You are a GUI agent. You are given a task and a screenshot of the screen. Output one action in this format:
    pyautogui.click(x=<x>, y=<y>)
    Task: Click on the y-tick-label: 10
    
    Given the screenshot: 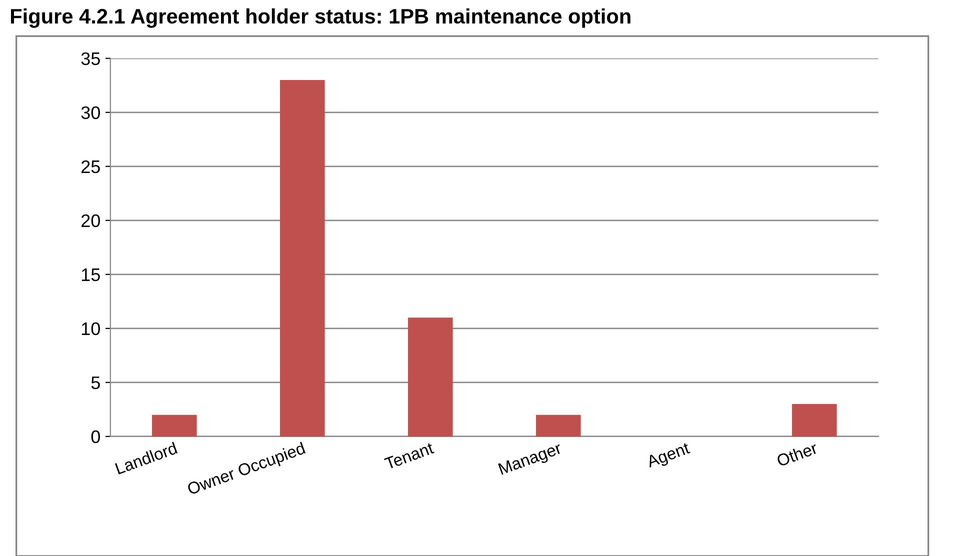 What is the action you would take?
    pyautogui.click(x=91, y=329)
    